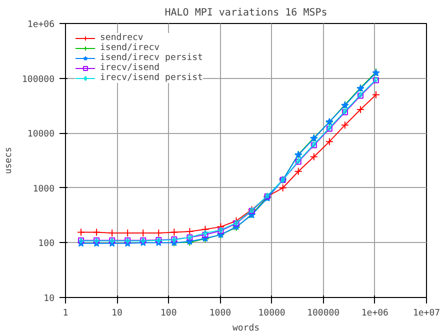 This screenshot has height=336, width=448. What do you see at coordinates (117, 313) in the screenshot?
I see `x-tick-label: 10` at bounding box center [117, 313].